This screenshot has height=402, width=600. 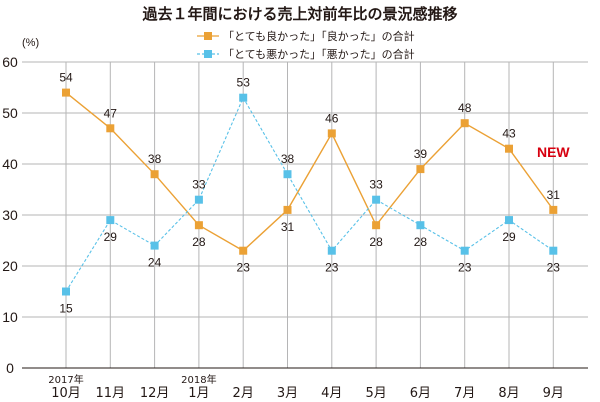 I want to click on data-label-1: 28, so click(x=421, y=242).